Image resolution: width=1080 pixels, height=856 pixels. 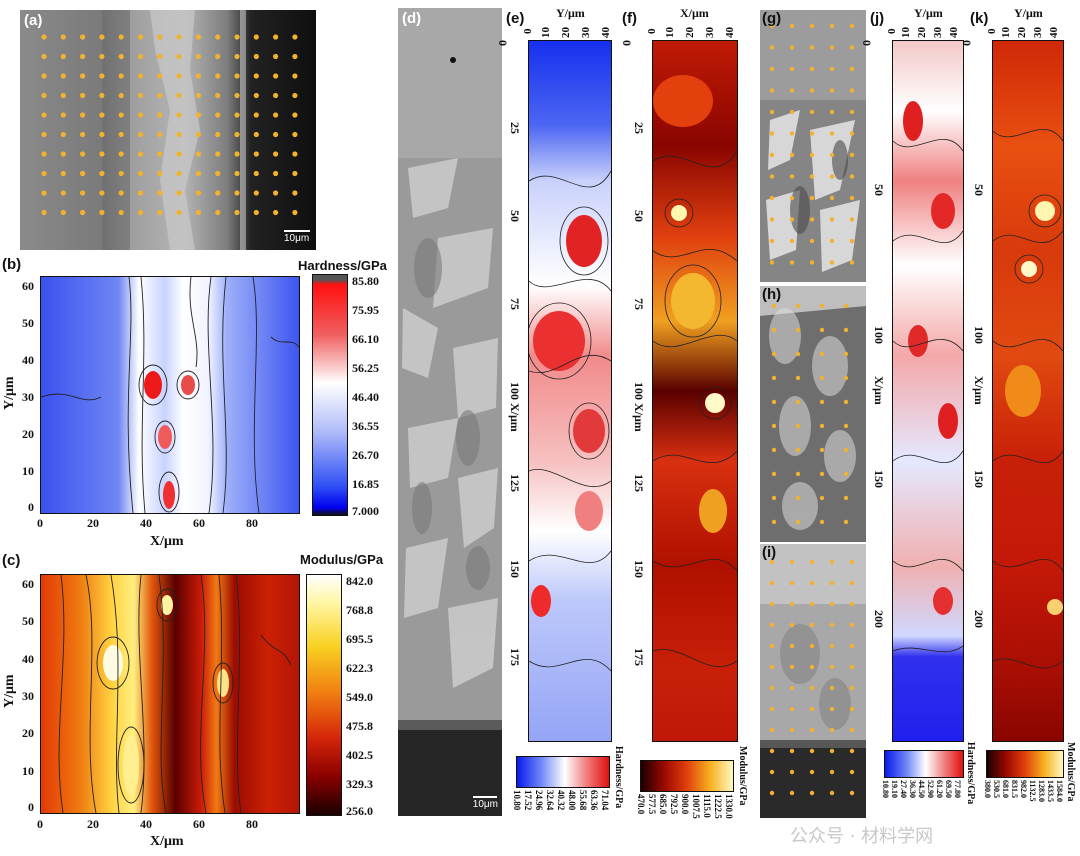 What do you see at coordinates (1023, 789) in the screenshot?
I see `panel-k-cb-tick: 982.0` at bounding box center [1023, 789].